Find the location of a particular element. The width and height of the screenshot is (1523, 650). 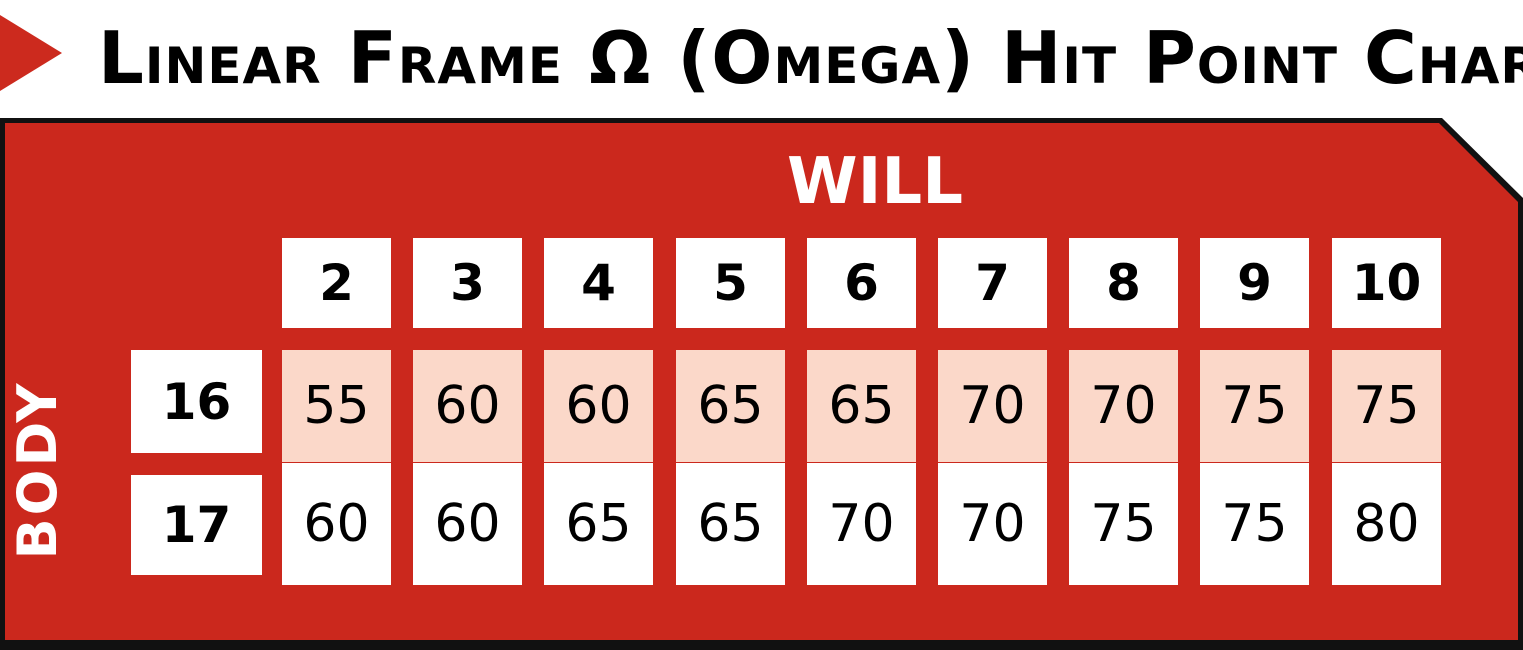

will-column-header: 10 is located at coordinates (1386, 283).